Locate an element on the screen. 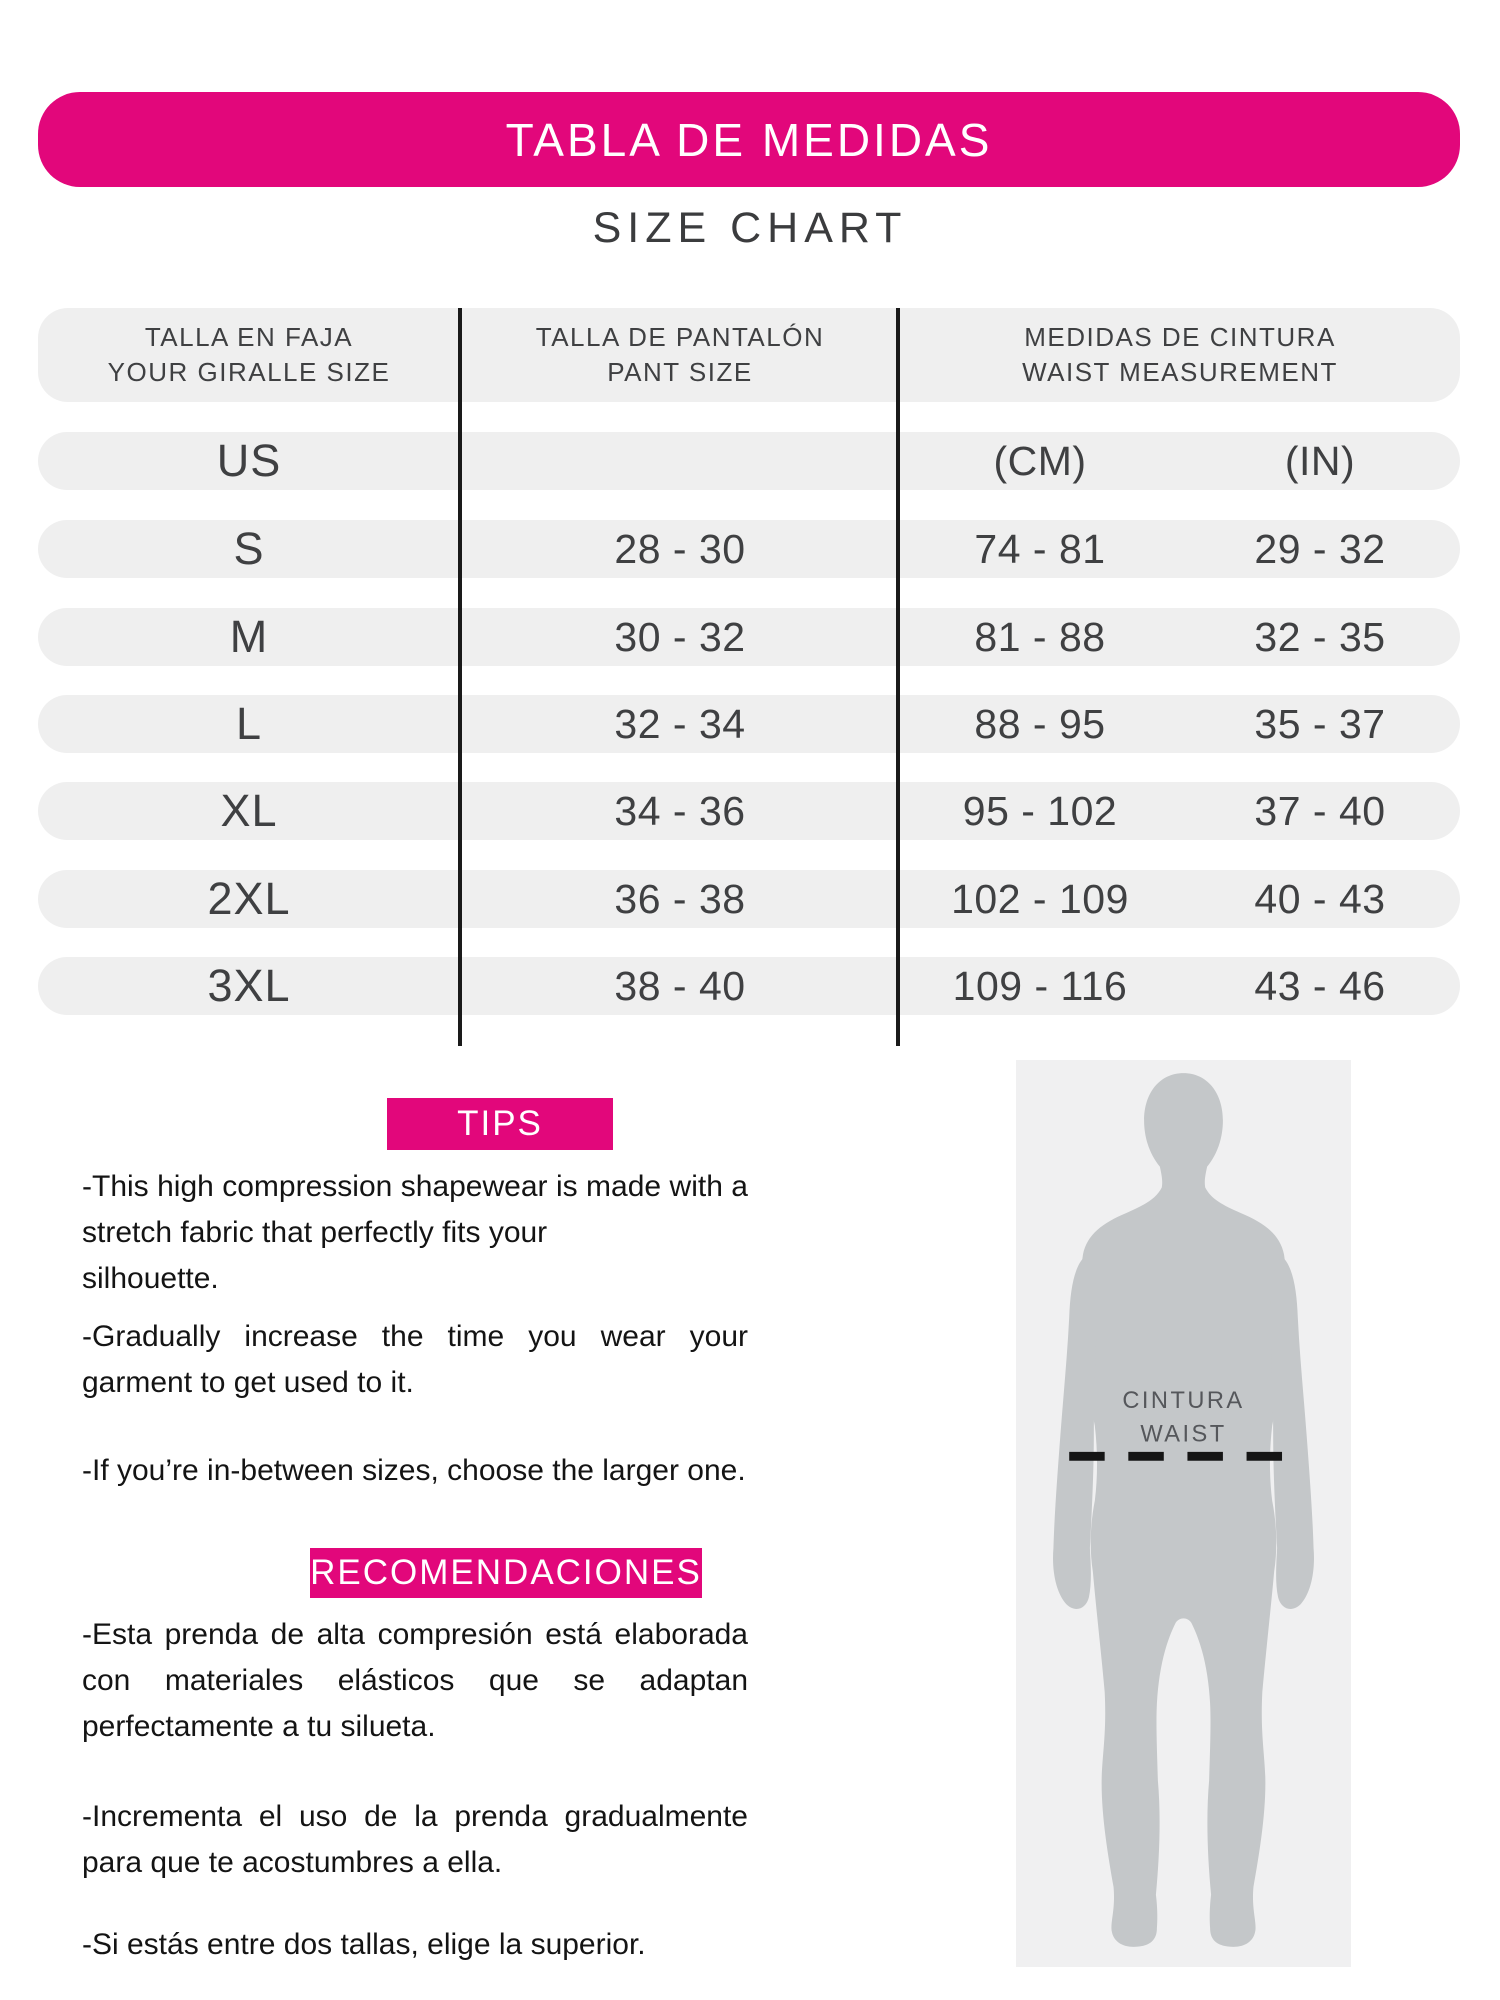 This screenshot has height=2000, width=1500. cell-in: 32 - 35 is located at coordinates (1320, 636).